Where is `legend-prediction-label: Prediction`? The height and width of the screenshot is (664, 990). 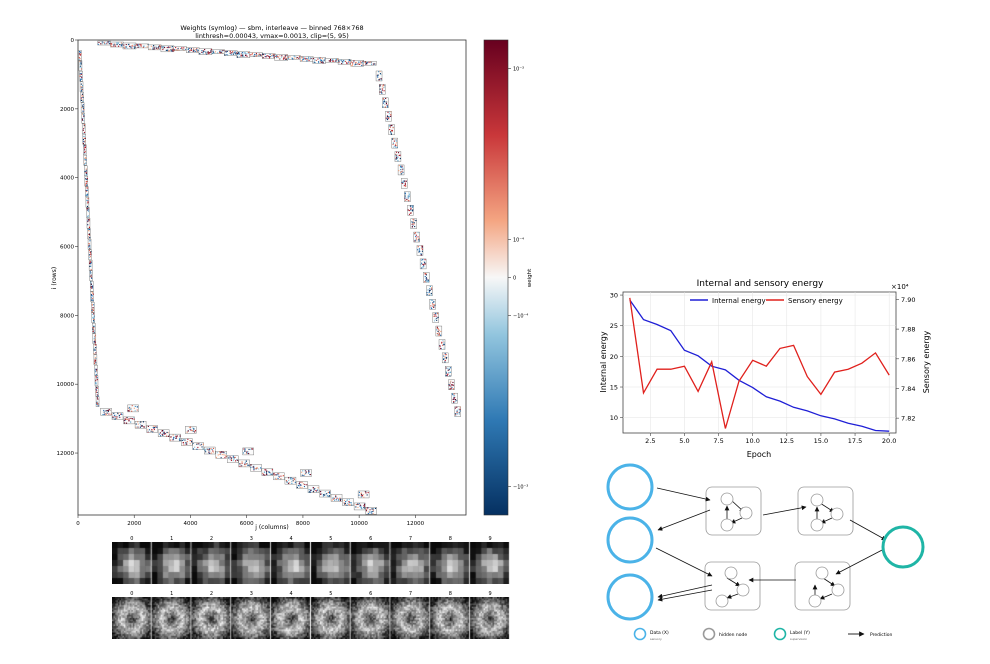
legend-prediction-label: Prediction is located at coordinates (881, 635).